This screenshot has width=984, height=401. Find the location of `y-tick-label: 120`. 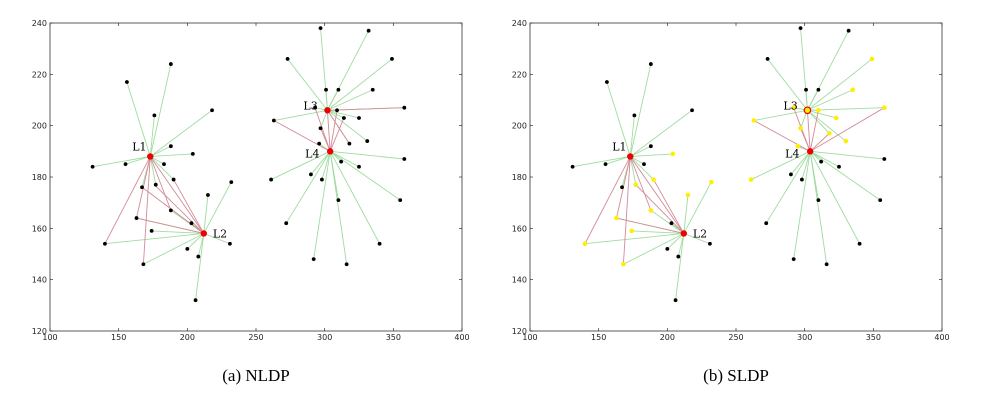

y-tick-label: 120 is located at coordinates (39, 331).